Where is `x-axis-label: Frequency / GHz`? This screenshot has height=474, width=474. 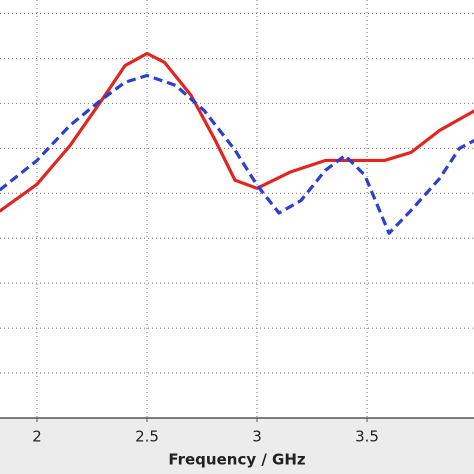 x-axis-label: Frequency / GHz is located at coordinates (237, 460).